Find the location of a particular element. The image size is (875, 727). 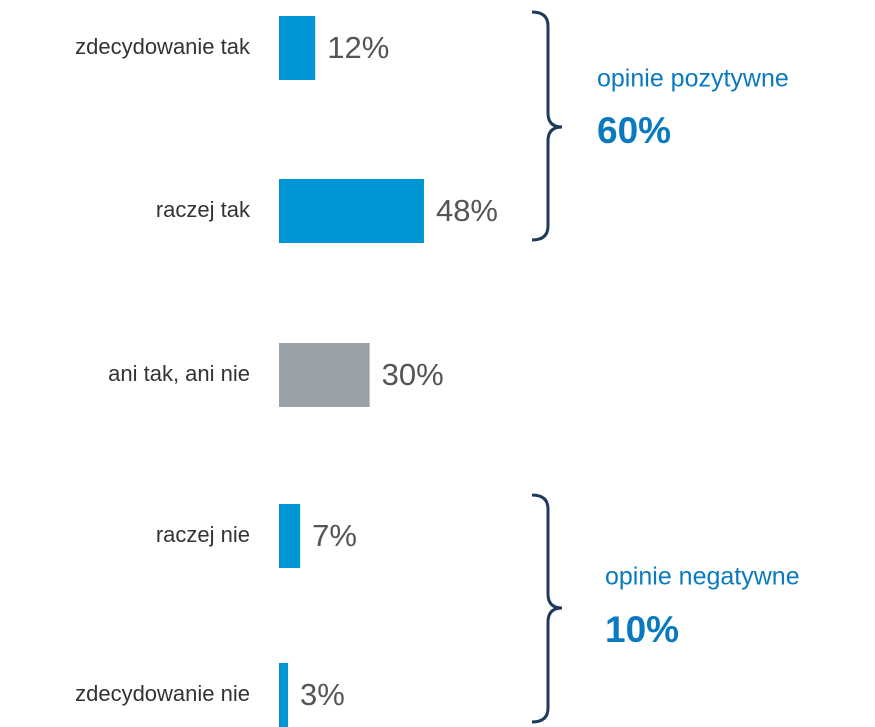

group-label: opinie pozytywne is located at coordinates (693, 79).